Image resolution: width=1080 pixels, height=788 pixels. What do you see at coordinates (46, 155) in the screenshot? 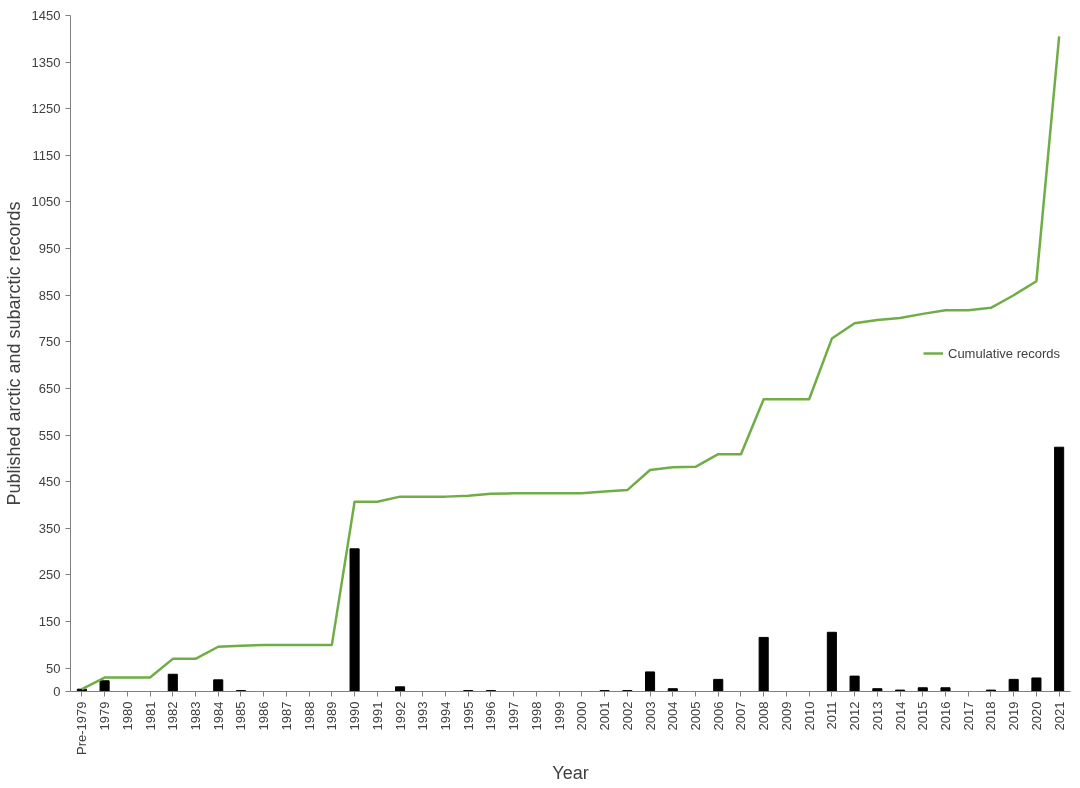
I see `y-tick-label: 1150` at bounding box center [46, 155].